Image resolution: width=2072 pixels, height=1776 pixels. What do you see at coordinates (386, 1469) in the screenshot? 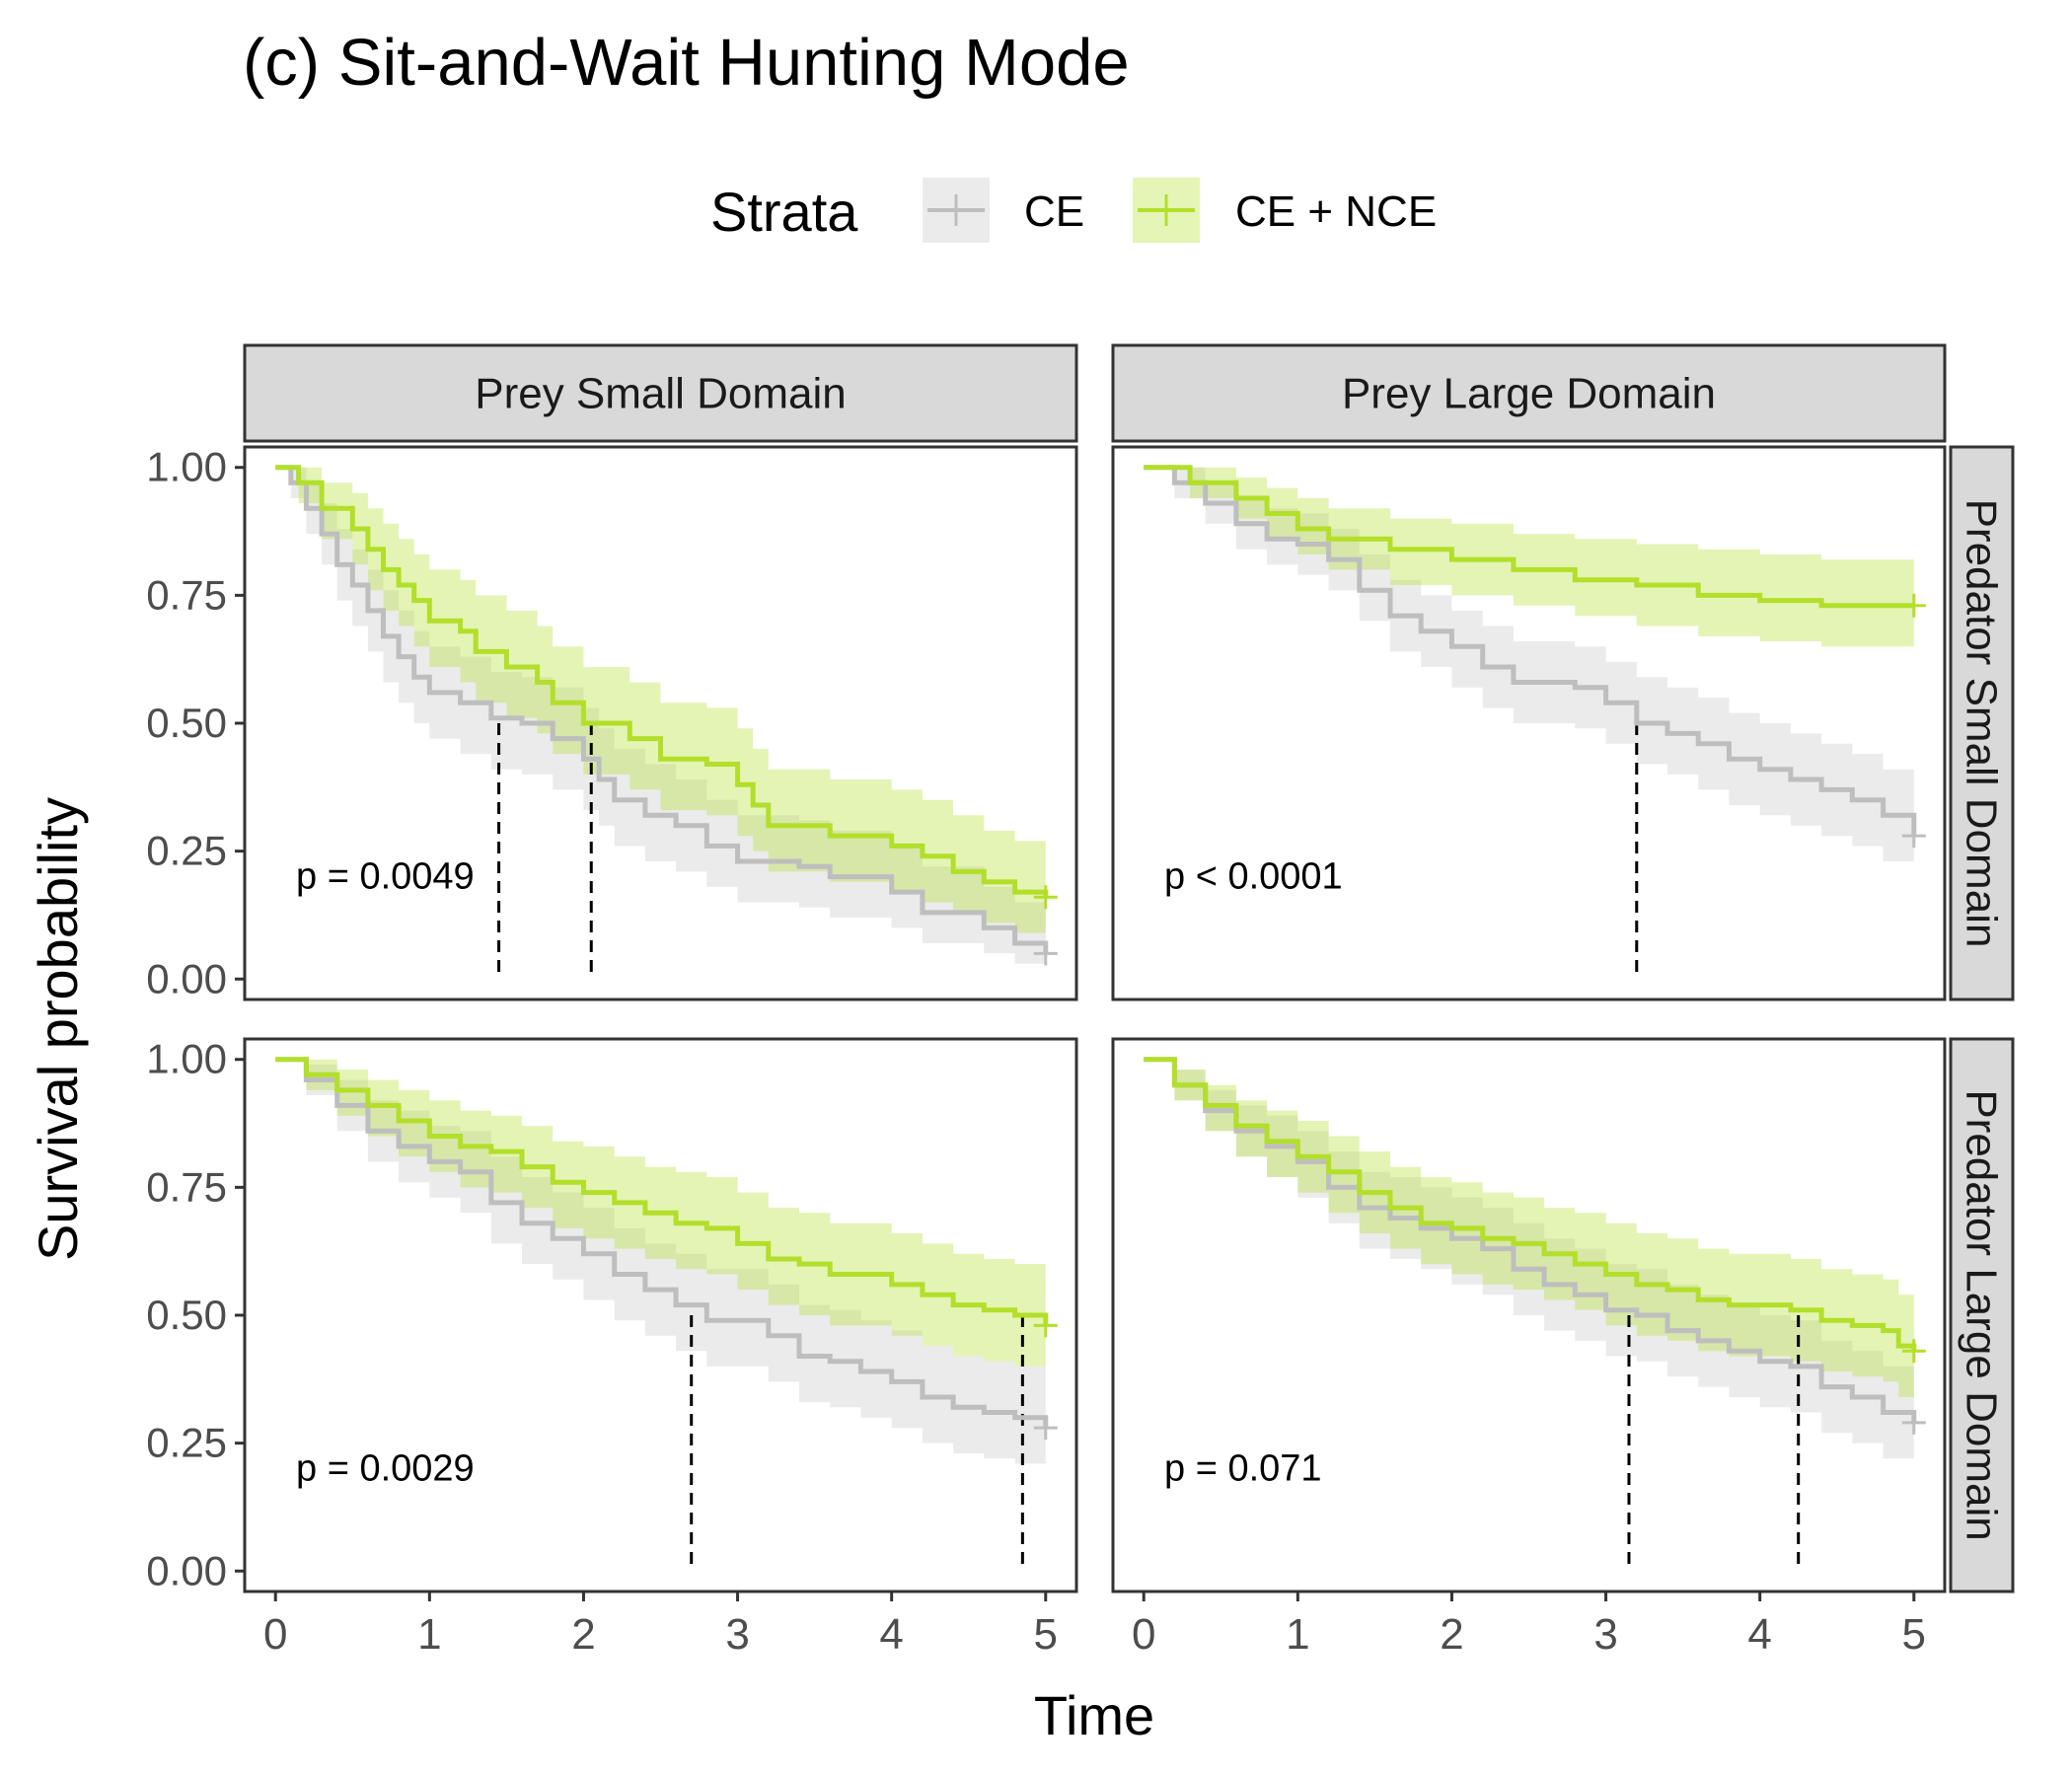
I see `p-value-label: p = 0.0029` at bounding box center [386, 1469].